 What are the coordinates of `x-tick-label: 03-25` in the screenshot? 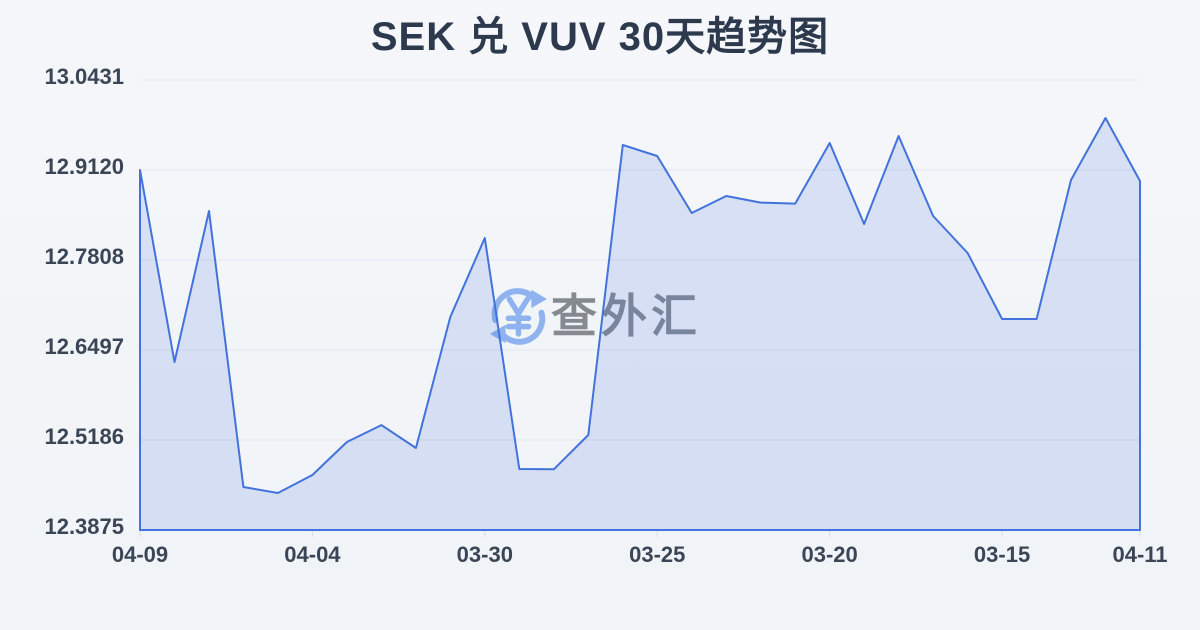 It's located at (657, 554).